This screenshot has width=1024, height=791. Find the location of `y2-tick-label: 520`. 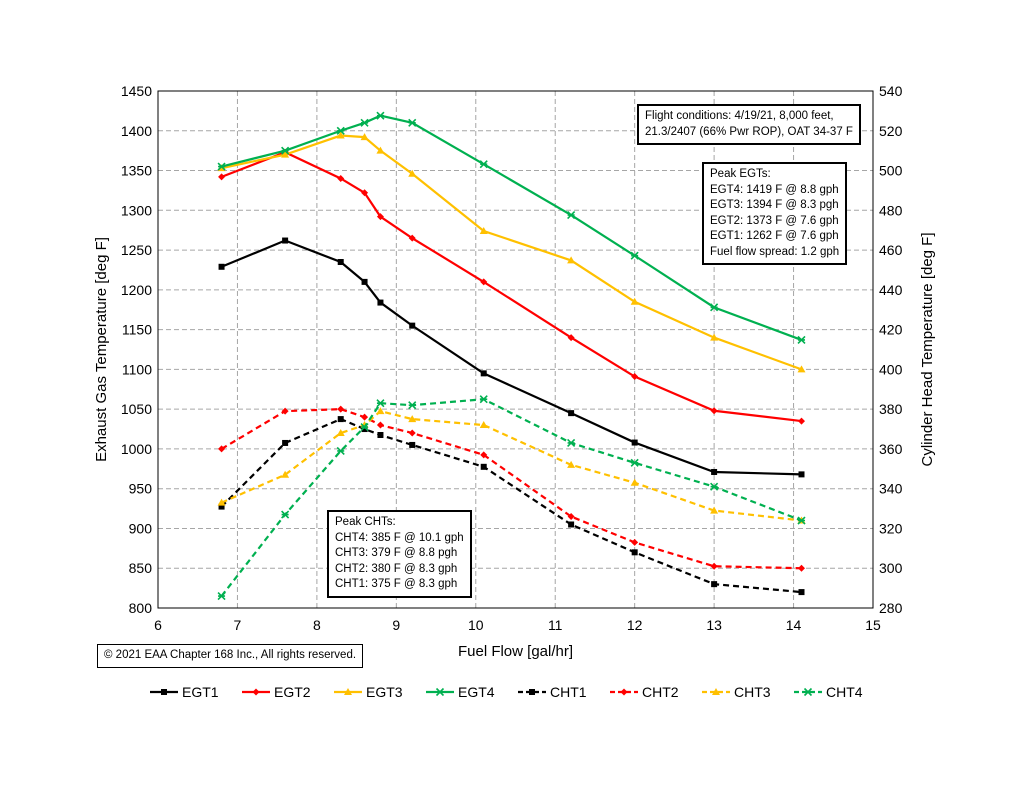

y2-tick-label: 520 is located at coordinates (891, 131).